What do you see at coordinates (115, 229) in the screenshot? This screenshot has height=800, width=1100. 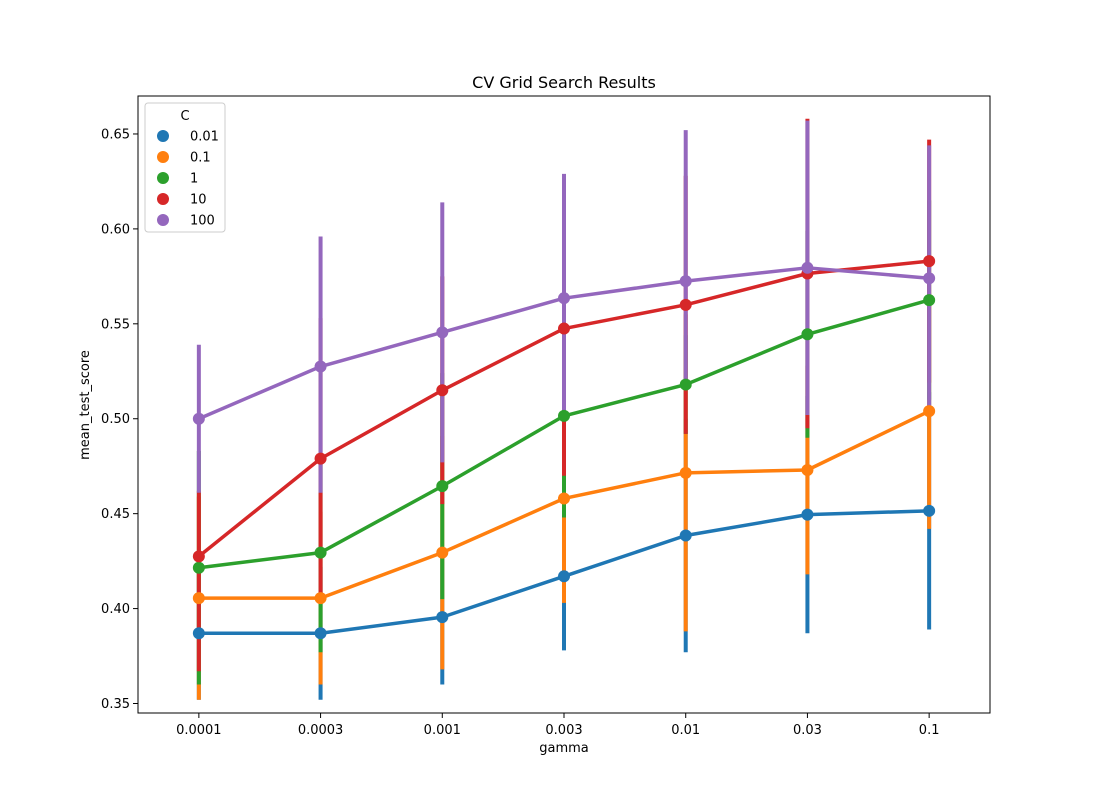 I see `y-tick-label: 0.60` at bounding box center [115, 229].